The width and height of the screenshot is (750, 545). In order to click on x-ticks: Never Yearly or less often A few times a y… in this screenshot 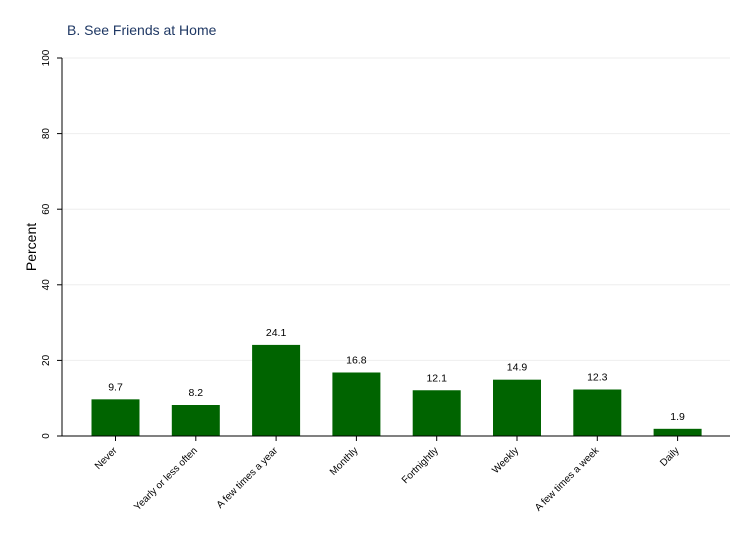, I will do `click(387, 475)`.